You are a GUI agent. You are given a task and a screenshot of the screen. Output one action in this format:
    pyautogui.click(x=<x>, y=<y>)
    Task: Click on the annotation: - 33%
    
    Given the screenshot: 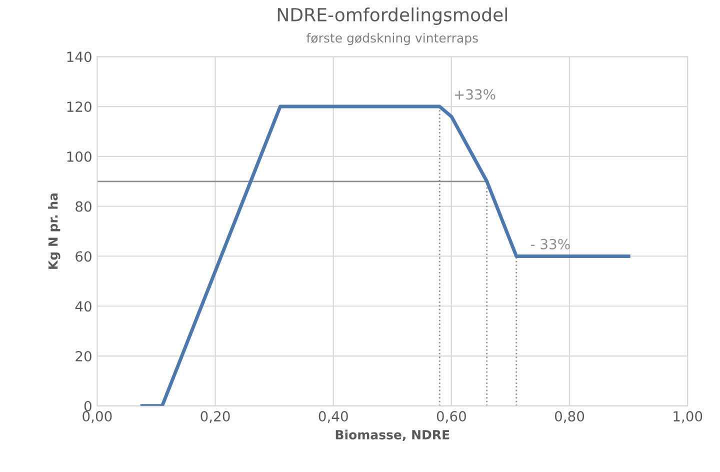 What is the action you would take?
    pyautogui.click(x=550, y=244)
    